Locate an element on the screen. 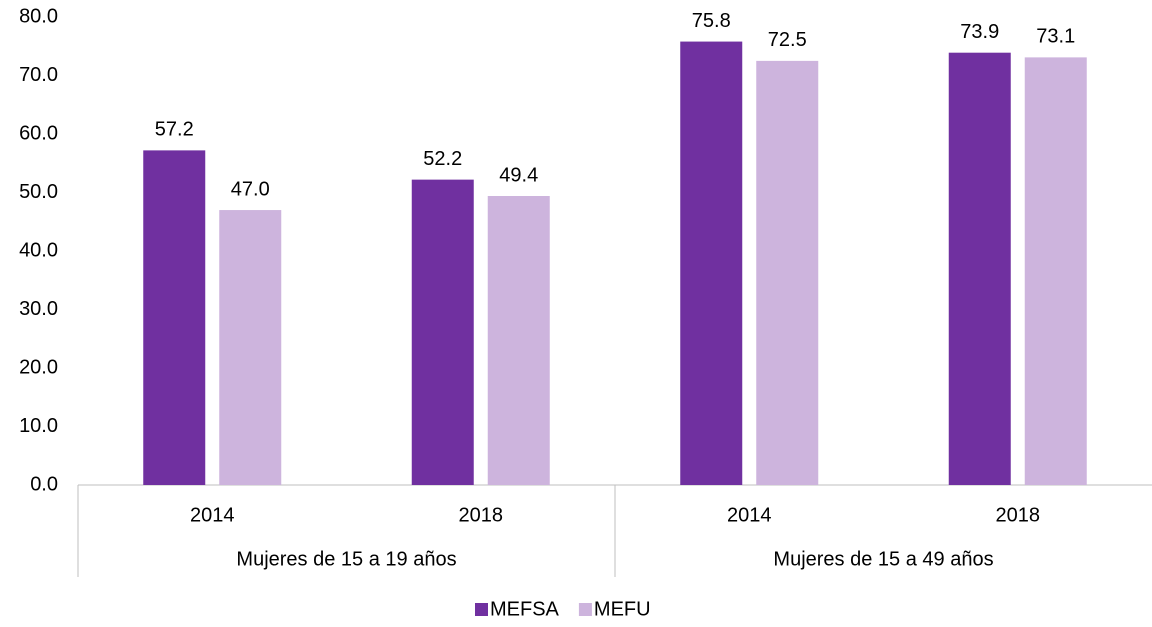 This screenshot has height=627, width=1152. group-label: Mujeres de 15 a 19 años is located at coordinates (346, 559).